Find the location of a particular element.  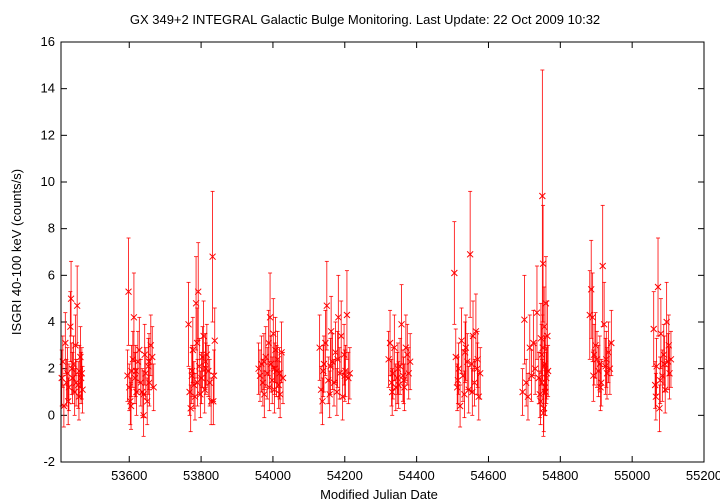

x-axis-label: Modified Julian Date is located at coordinates (379, 494).